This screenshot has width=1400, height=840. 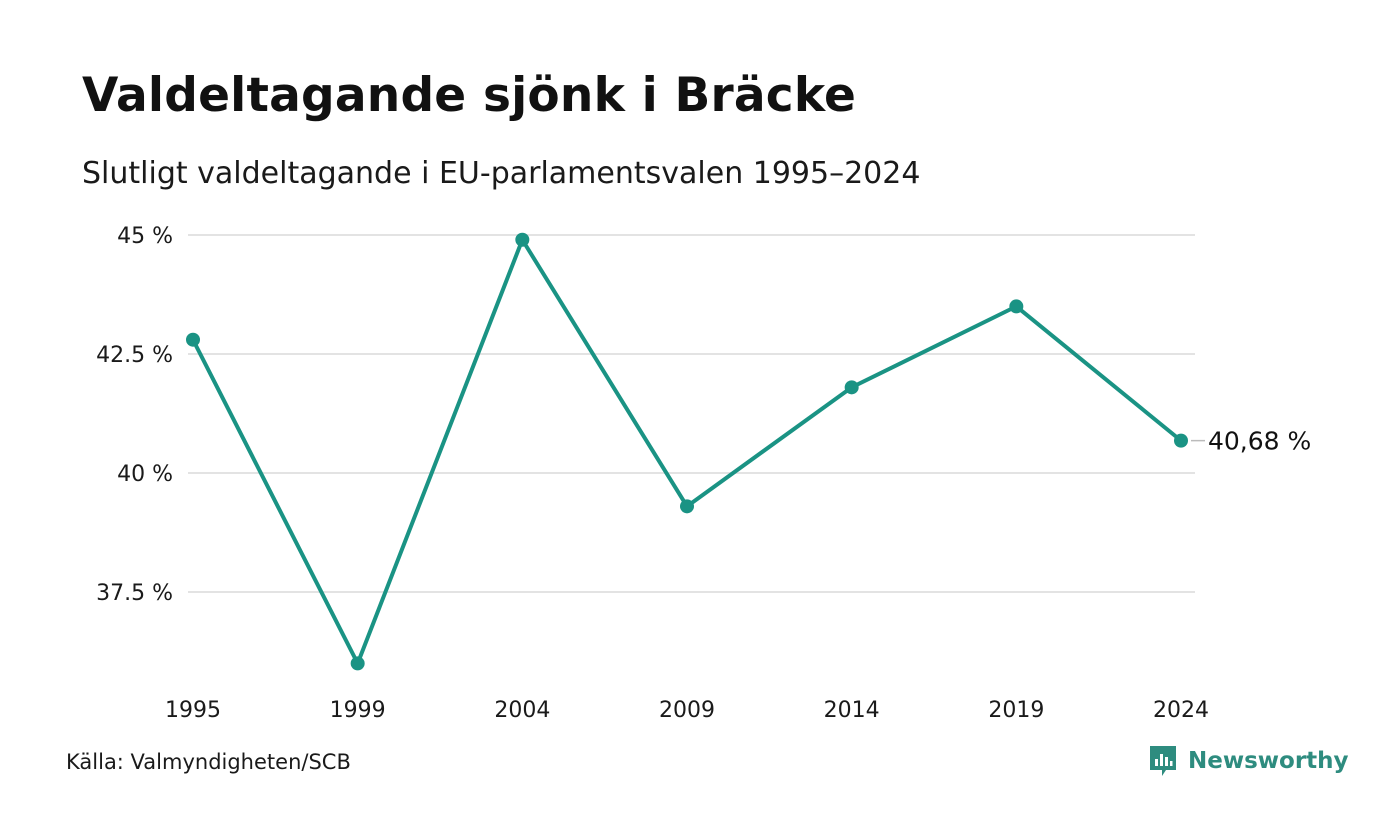 I want to click on brand-logo: Newsworthy, so click(x=1248, y=761).